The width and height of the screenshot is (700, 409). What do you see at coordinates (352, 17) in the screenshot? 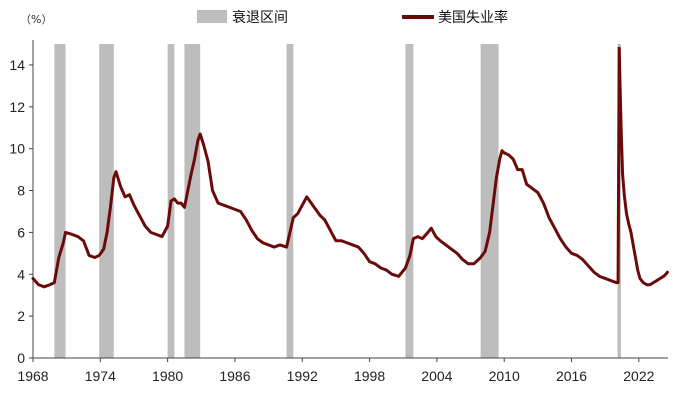
I see `legend: 衰退区间 美国失业率` at bounding box center [352, 17].